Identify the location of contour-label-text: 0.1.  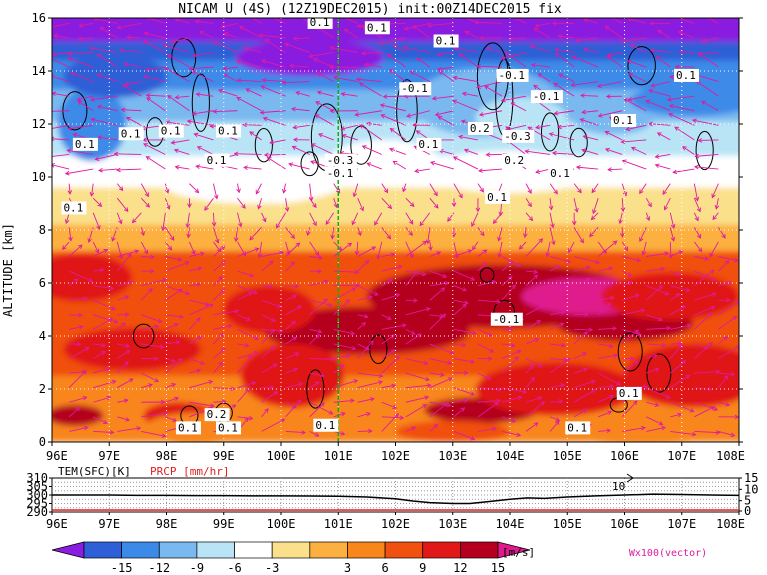
(188, 427).